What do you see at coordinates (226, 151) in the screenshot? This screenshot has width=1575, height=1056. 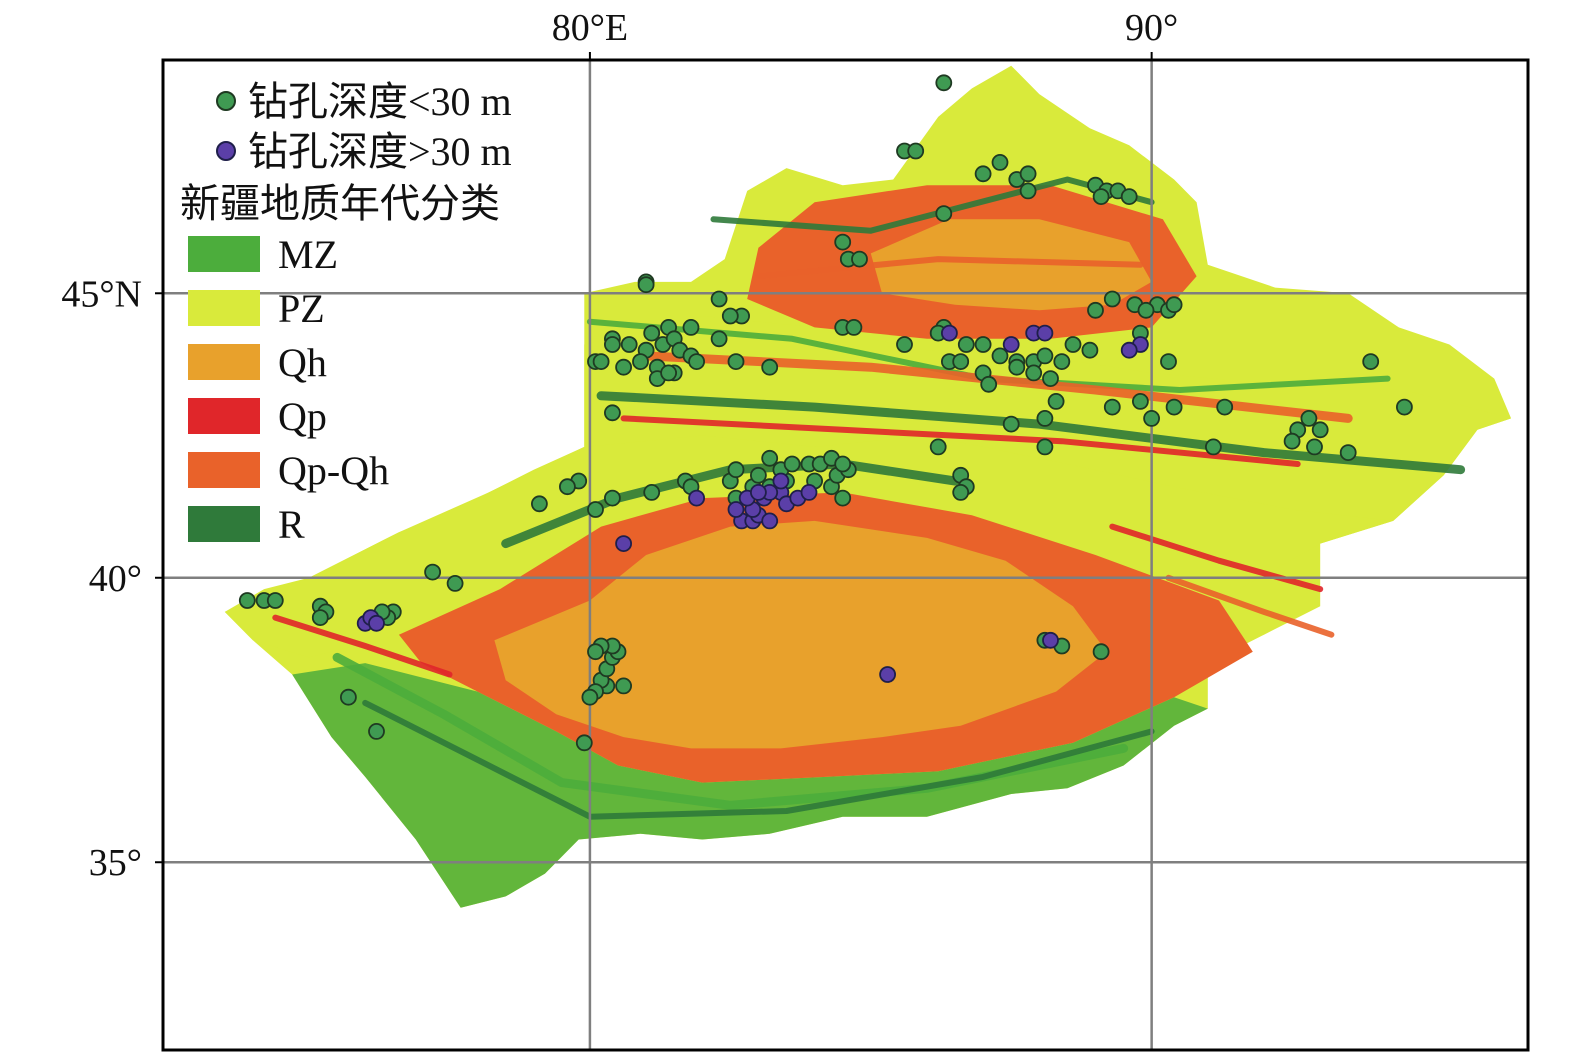 I see `legend-deep-marker` at bounding box center [226, 151].